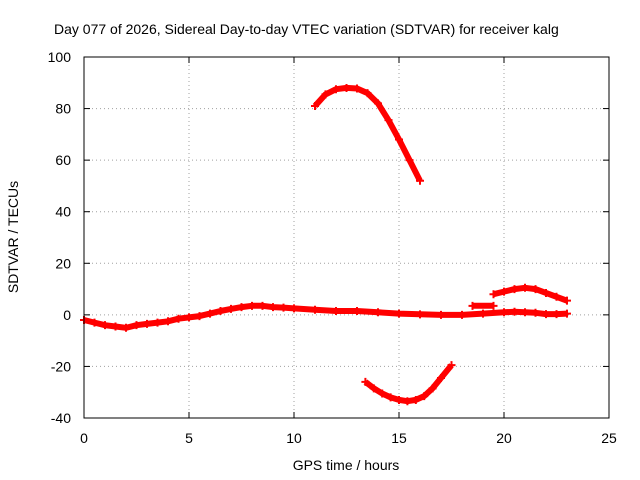 This screenshot has height=480, width=640. I want to click on y-tick-label: 0, so click(67, 315).